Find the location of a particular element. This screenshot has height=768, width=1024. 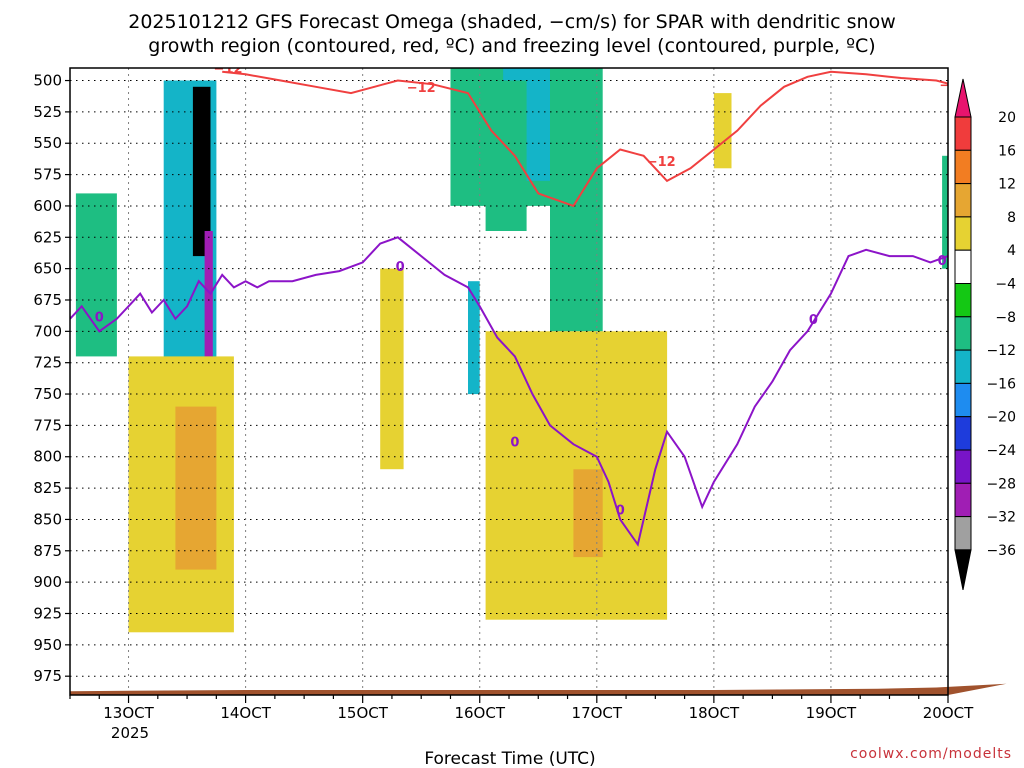

y-tick-label-800: 800 is located at coordinates (47, 457).